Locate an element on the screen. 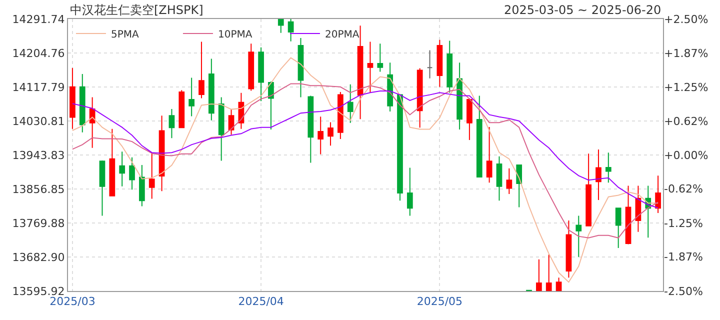  y2-tick-label: +1.87% is located at coordinates (686, 53).